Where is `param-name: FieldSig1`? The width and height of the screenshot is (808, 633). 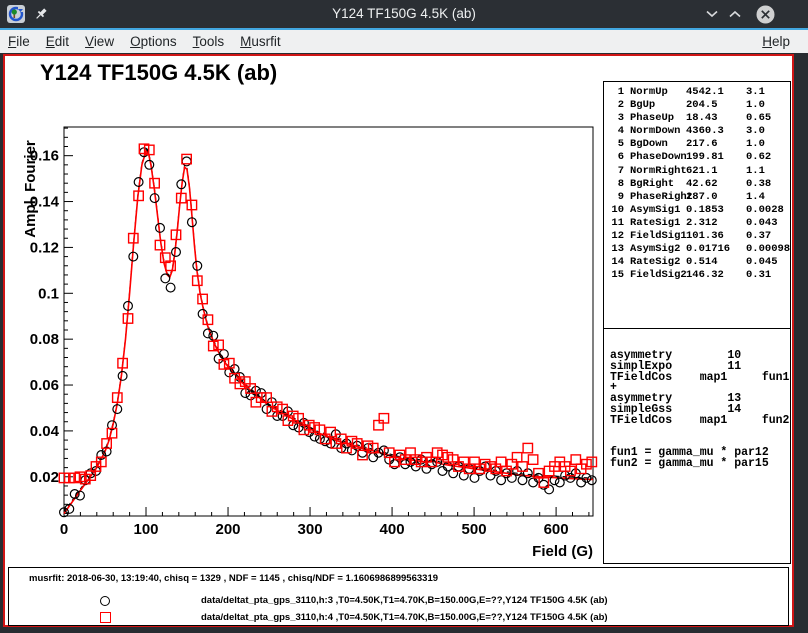
param-name: FieldSig1 is located at coordinates (658, 236).